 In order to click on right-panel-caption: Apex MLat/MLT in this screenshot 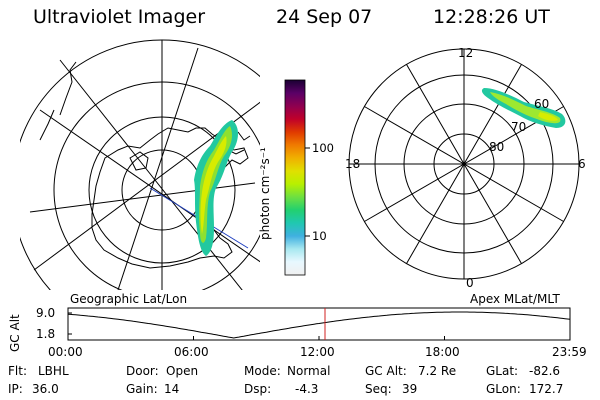, I will do `click(515, 299)`.